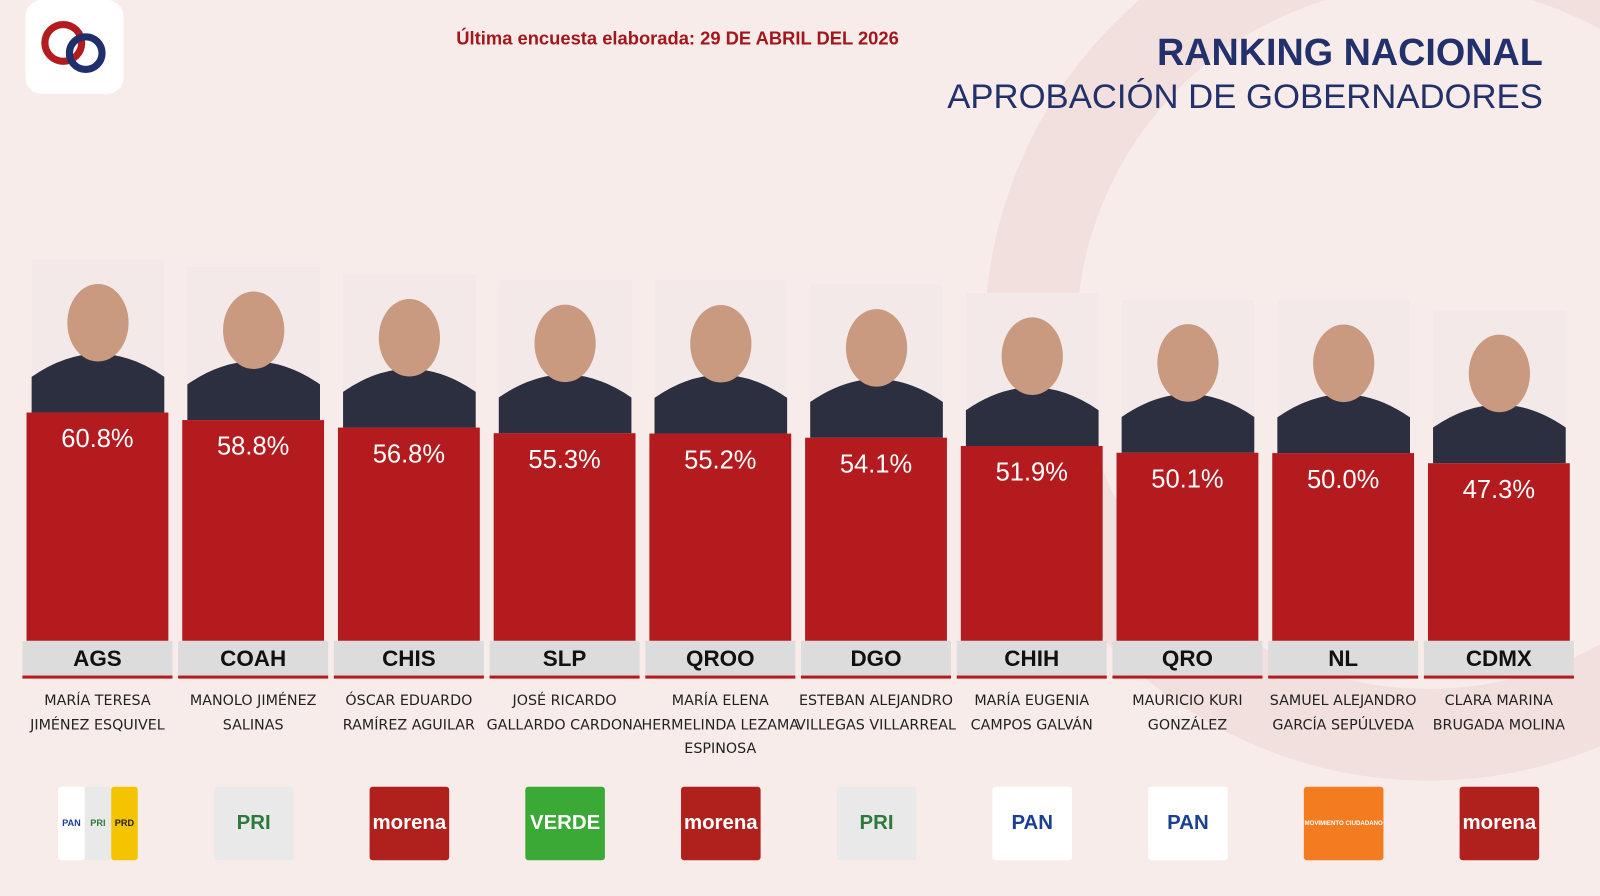 The image size is (1600, 896). I want to click on x-tick-label: CDMX, so click(1499, 658).